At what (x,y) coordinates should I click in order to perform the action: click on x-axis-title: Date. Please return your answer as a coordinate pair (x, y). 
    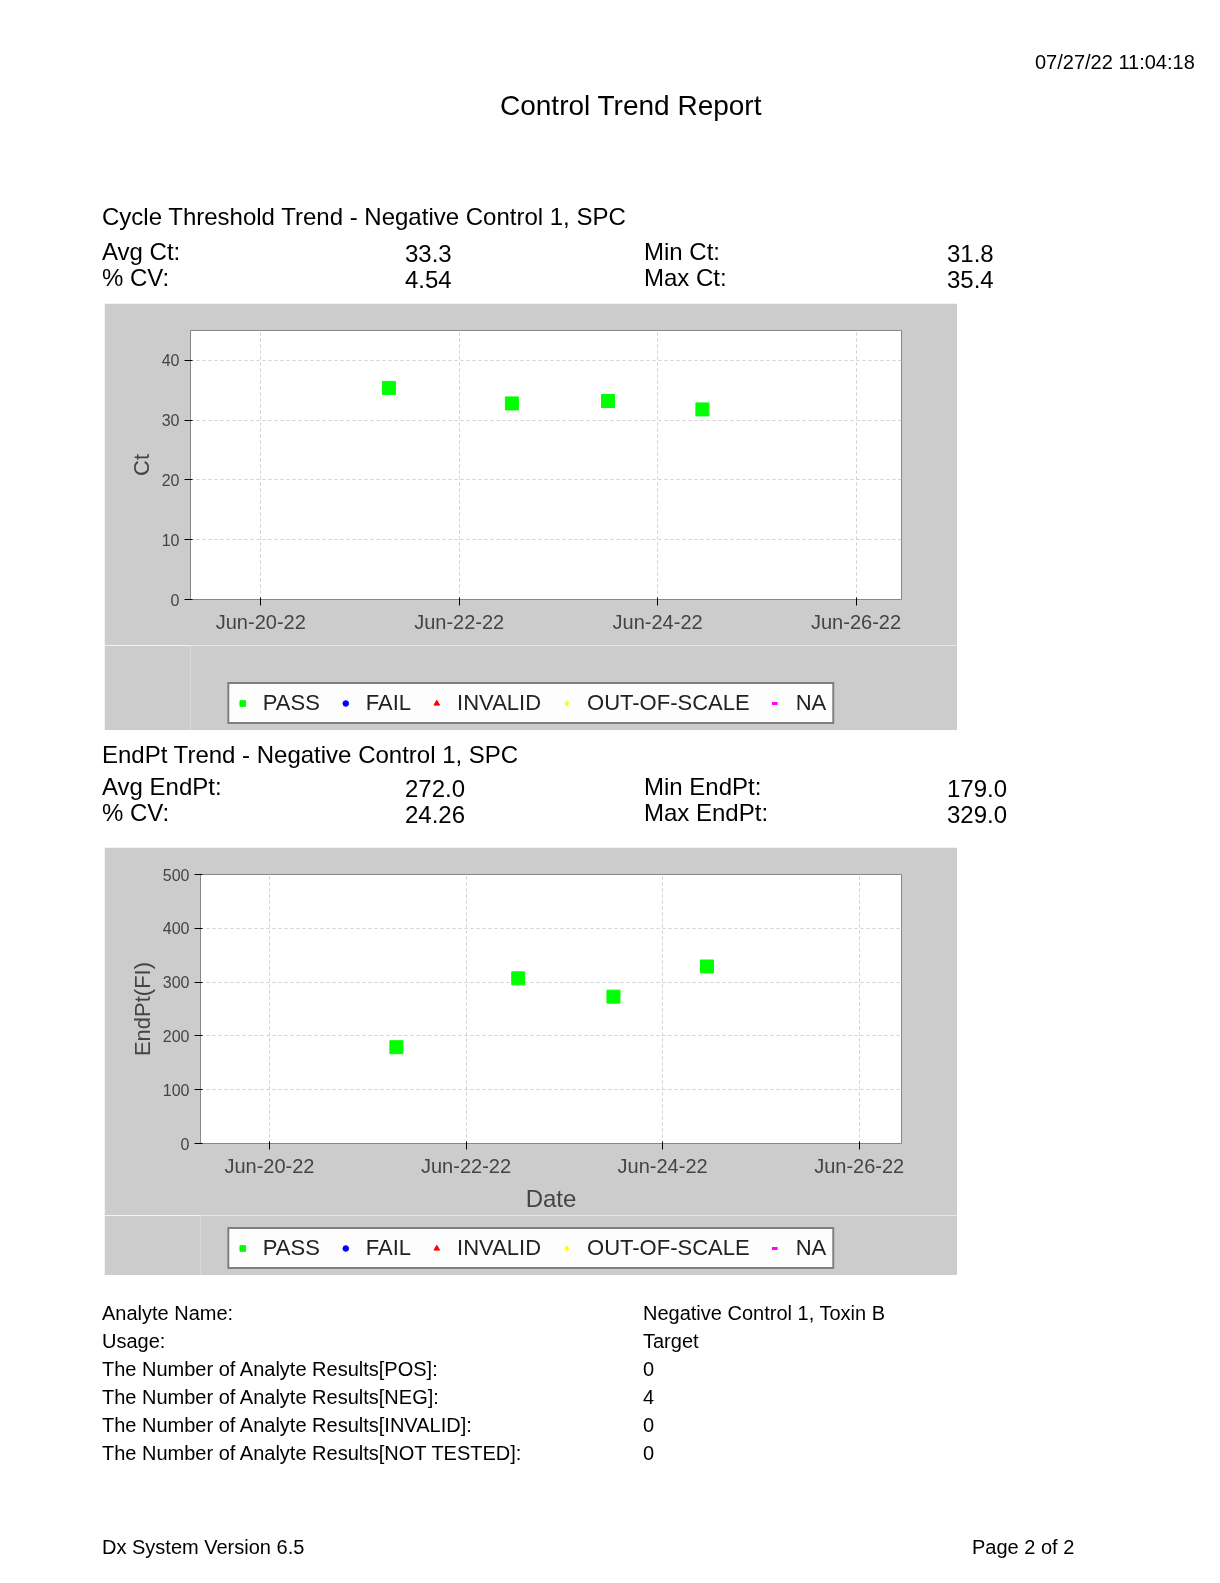
    Looking at the image, I should click on (551, 1198).